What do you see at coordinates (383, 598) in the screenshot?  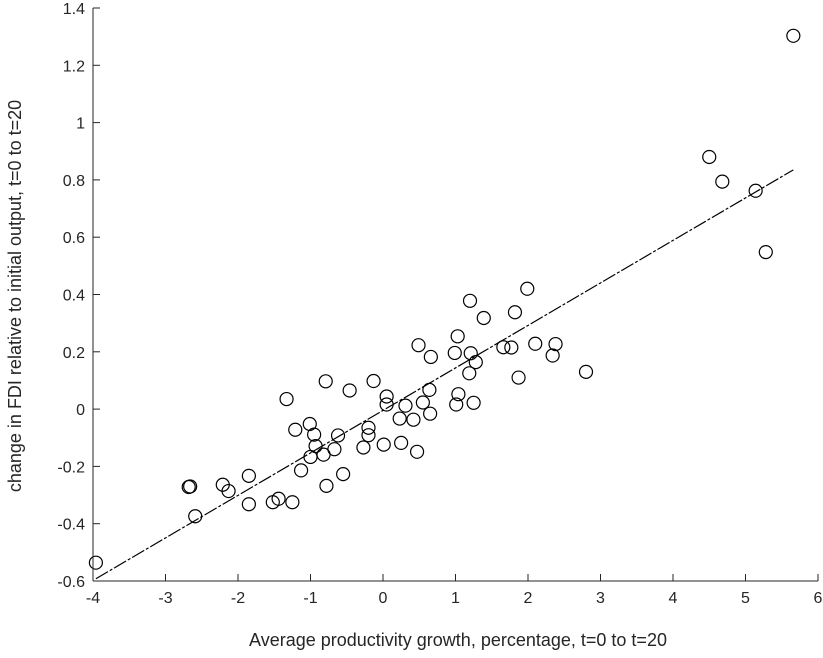 I see `x-tick-label: 0` at bounding box center [383, 598].